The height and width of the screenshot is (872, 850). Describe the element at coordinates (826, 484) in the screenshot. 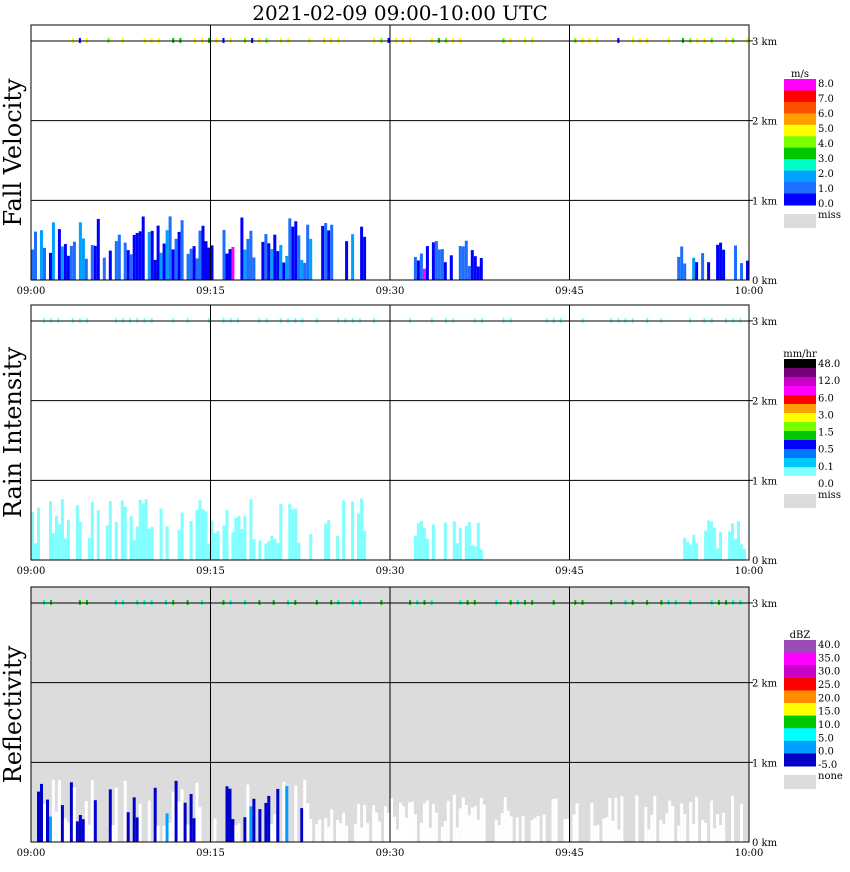

I see `colorbar-label: 0.0` at that location.